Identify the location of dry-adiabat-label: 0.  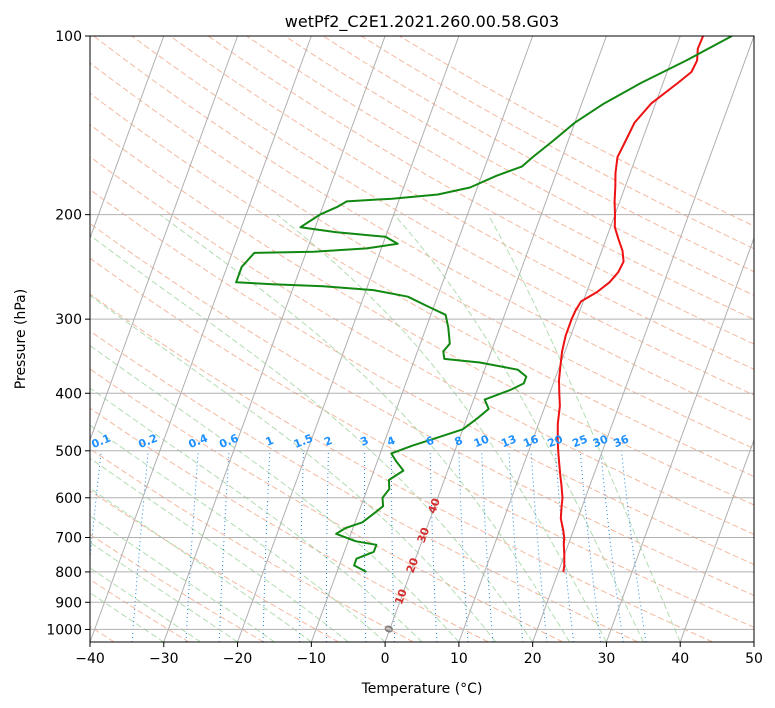
(389, 629).